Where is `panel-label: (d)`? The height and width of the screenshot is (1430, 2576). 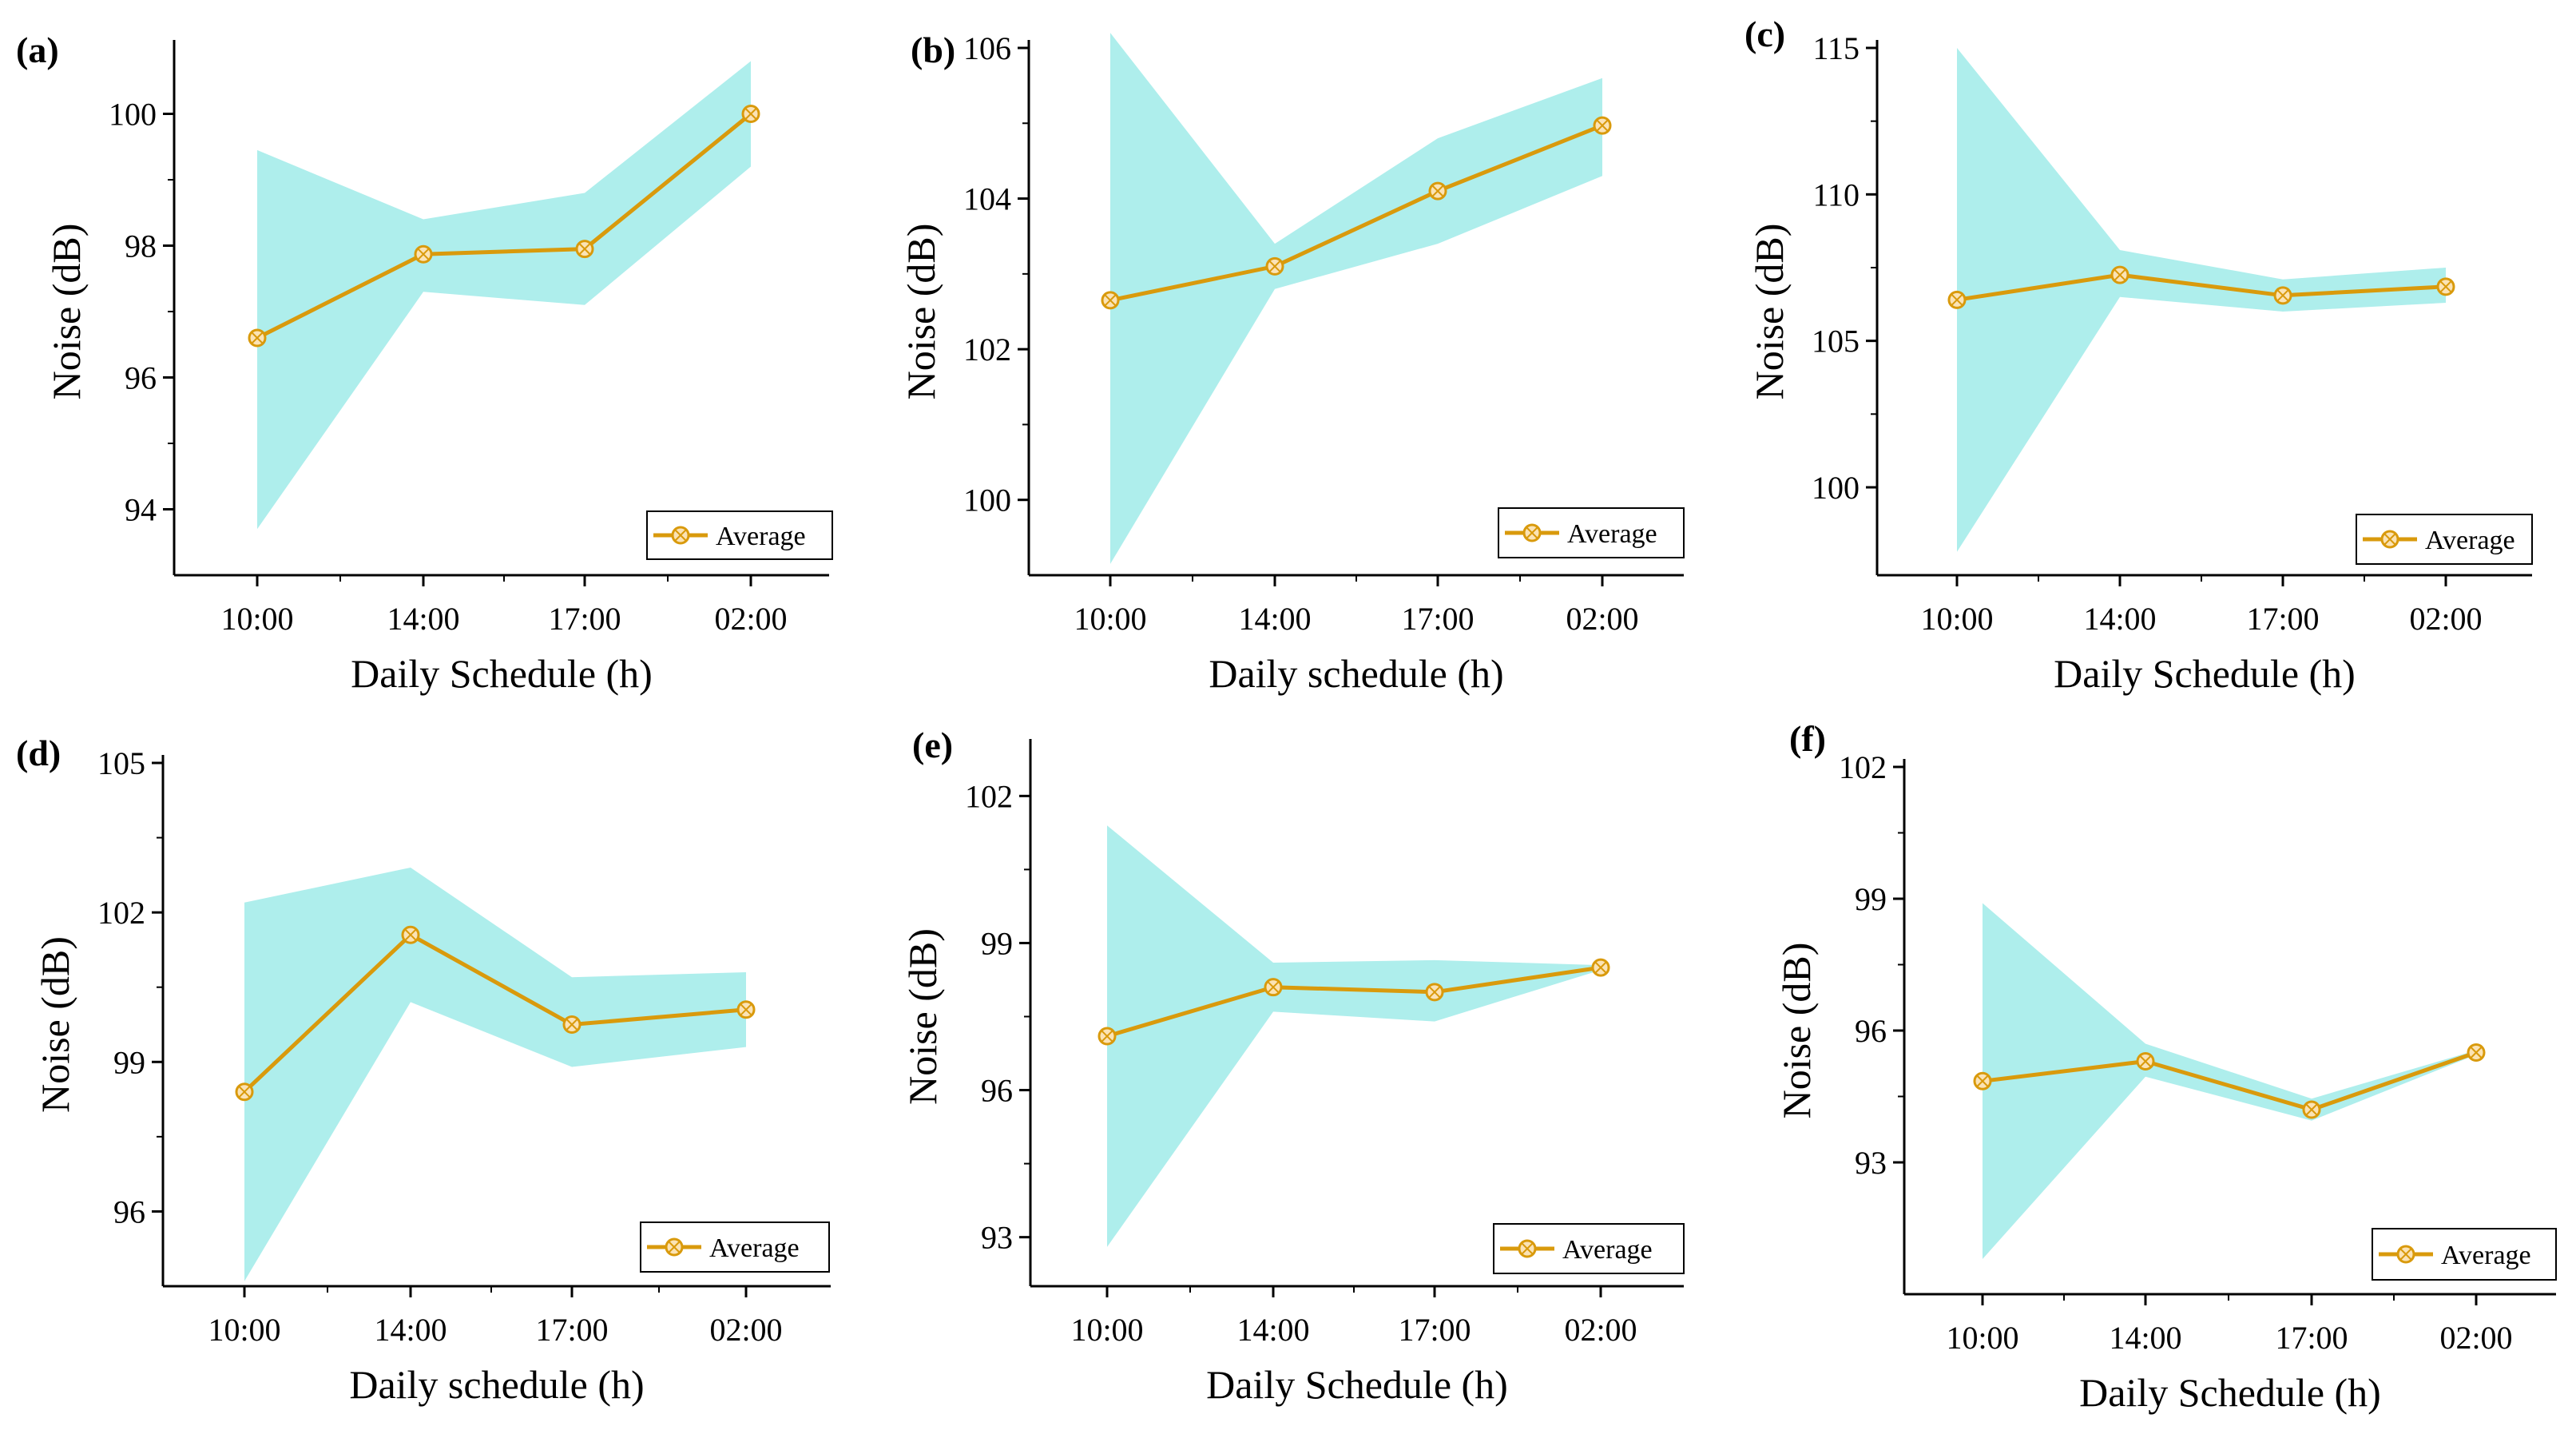 panel-label: (d) is located at coordinates (38, 753).